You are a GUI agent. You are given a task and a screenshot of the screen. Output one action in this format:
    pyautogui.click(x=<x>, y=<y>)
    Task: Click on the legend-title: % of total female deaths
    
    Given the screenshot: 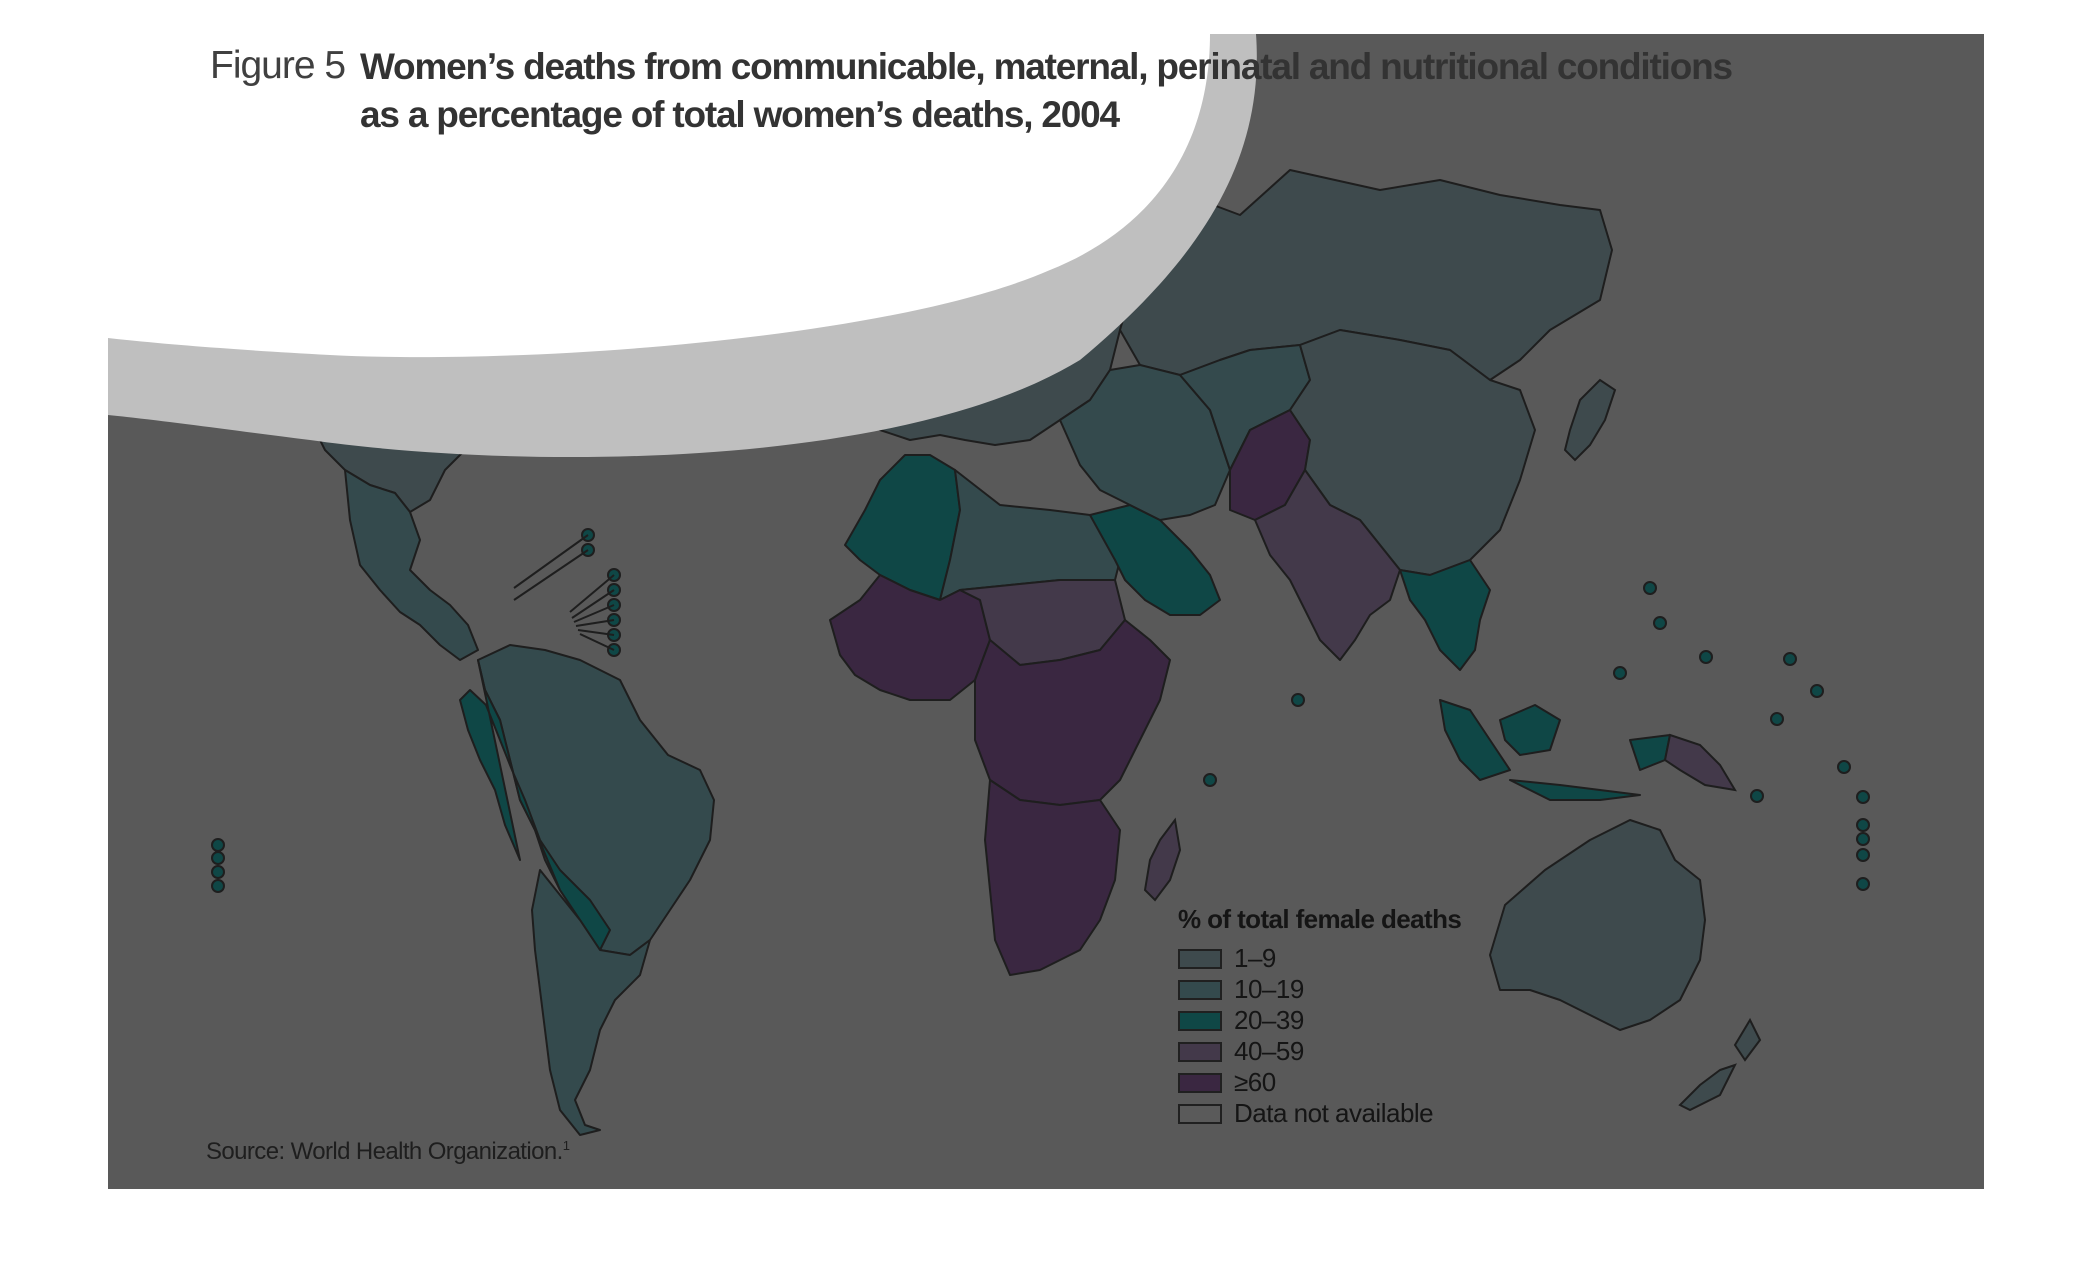 What is the action you would take?
    pyautogui.click(x=1320, y=919)
    